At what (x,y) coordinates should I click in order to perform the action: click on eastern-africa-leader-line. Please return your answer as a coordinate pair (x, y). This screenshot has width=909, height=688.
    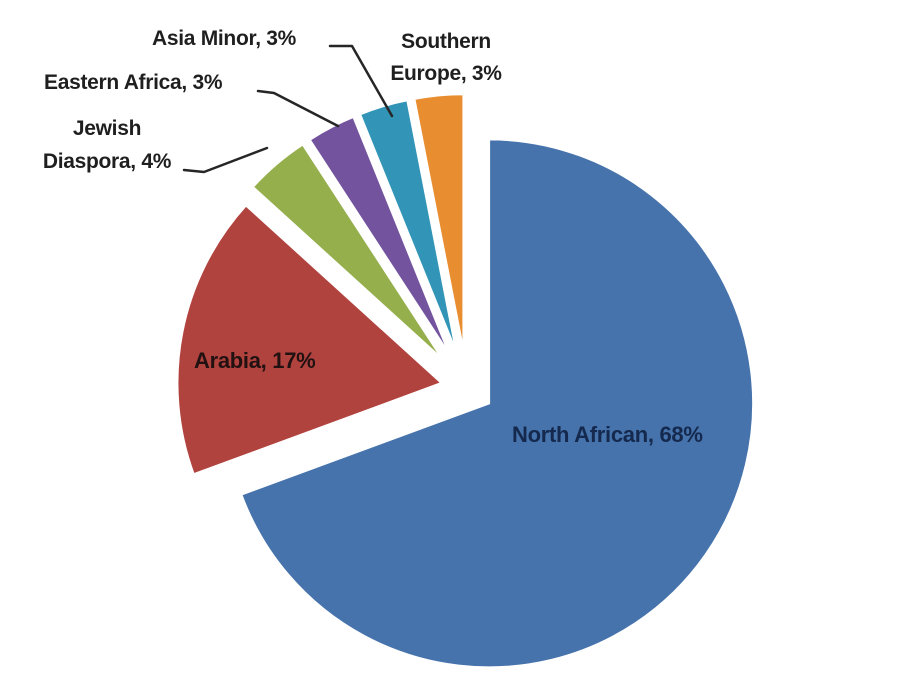
    Looking at the image, I should click on (298, 108).